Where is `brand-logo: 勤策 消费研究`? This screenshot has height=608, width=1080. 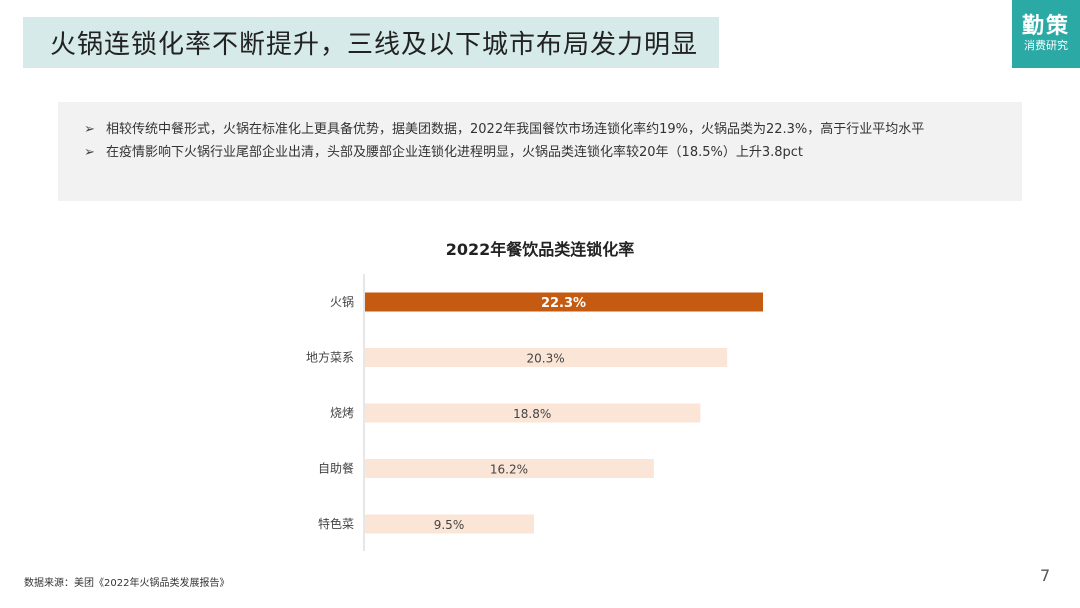
brand-logo: 勤策 消费研究 is located at coordinates (1046, 34).